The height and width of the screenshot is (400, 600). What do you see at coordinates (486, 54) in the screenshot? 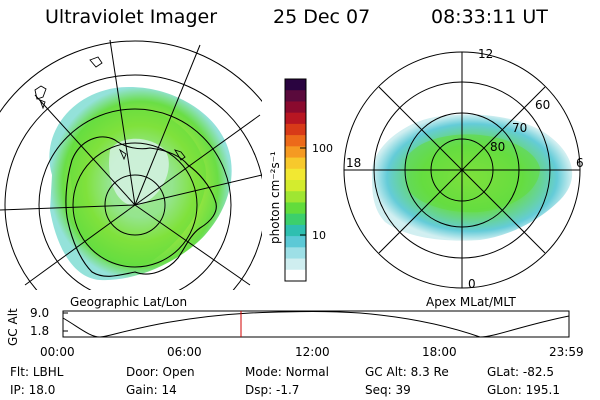
I see `mlt-label-12: 12` at bounding box center [486, 54].